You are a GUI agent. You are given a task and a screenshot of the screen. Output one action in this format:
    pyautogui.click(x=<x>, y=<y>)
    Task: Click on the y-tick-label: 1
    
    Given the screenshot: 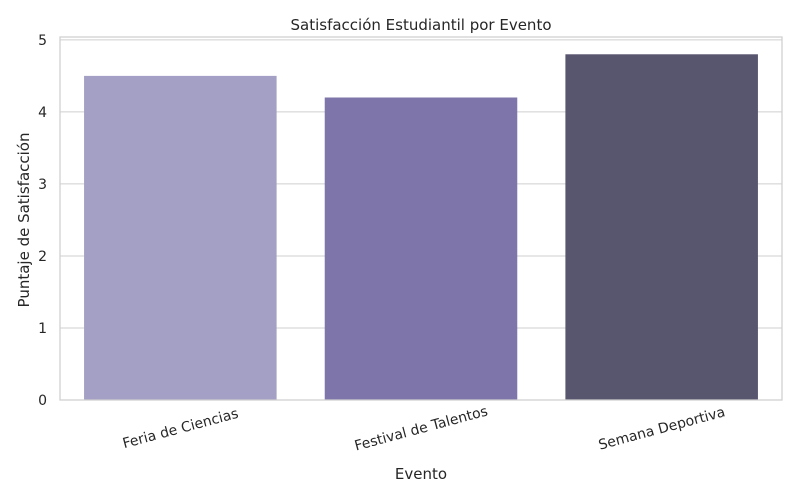 What is the action you would take?
    pyautogui.click(x=42, y=329)
    